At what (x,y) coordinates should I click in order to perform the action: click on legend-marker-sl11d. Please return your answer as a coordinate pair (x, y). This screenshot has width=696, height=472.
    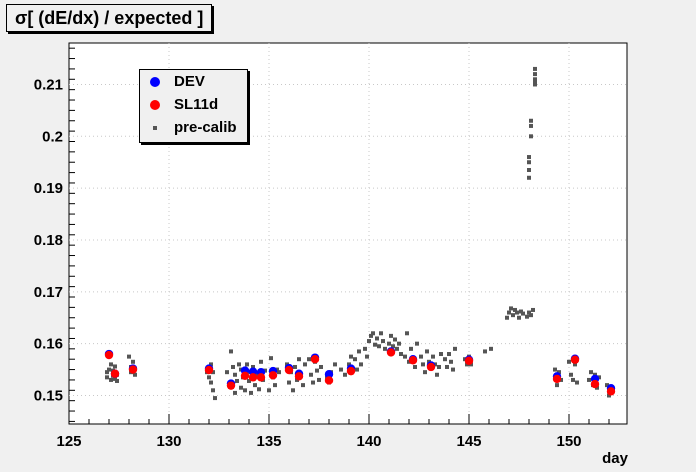
    Looking at the image, I should click on (155, 105).